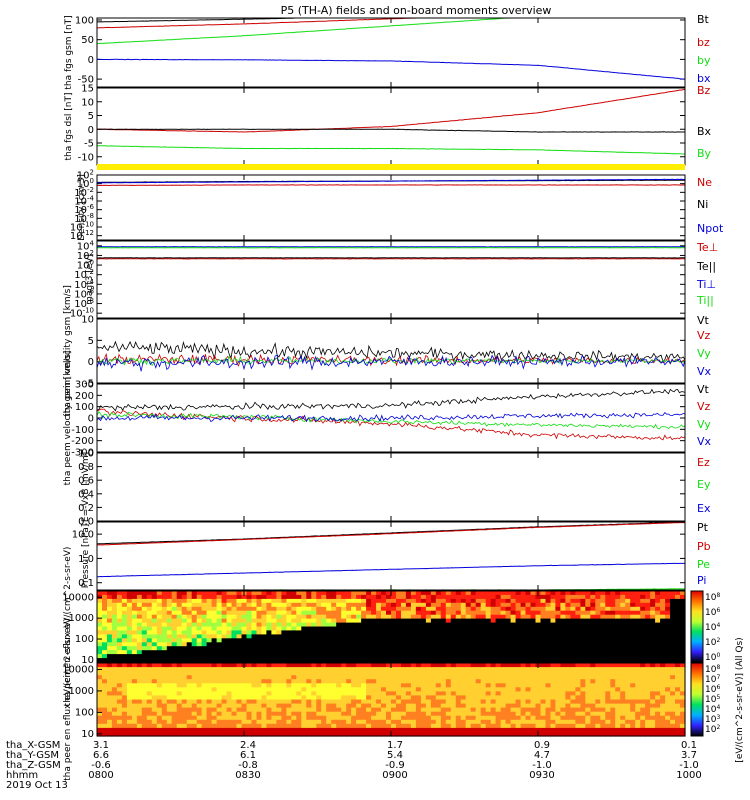 The width and height of the screenshot is (750, 800). What do you see at coordinates (101, 745) in the screenshot?
I see `footer-value-x: 3.1` at bounding box center [101, 745].